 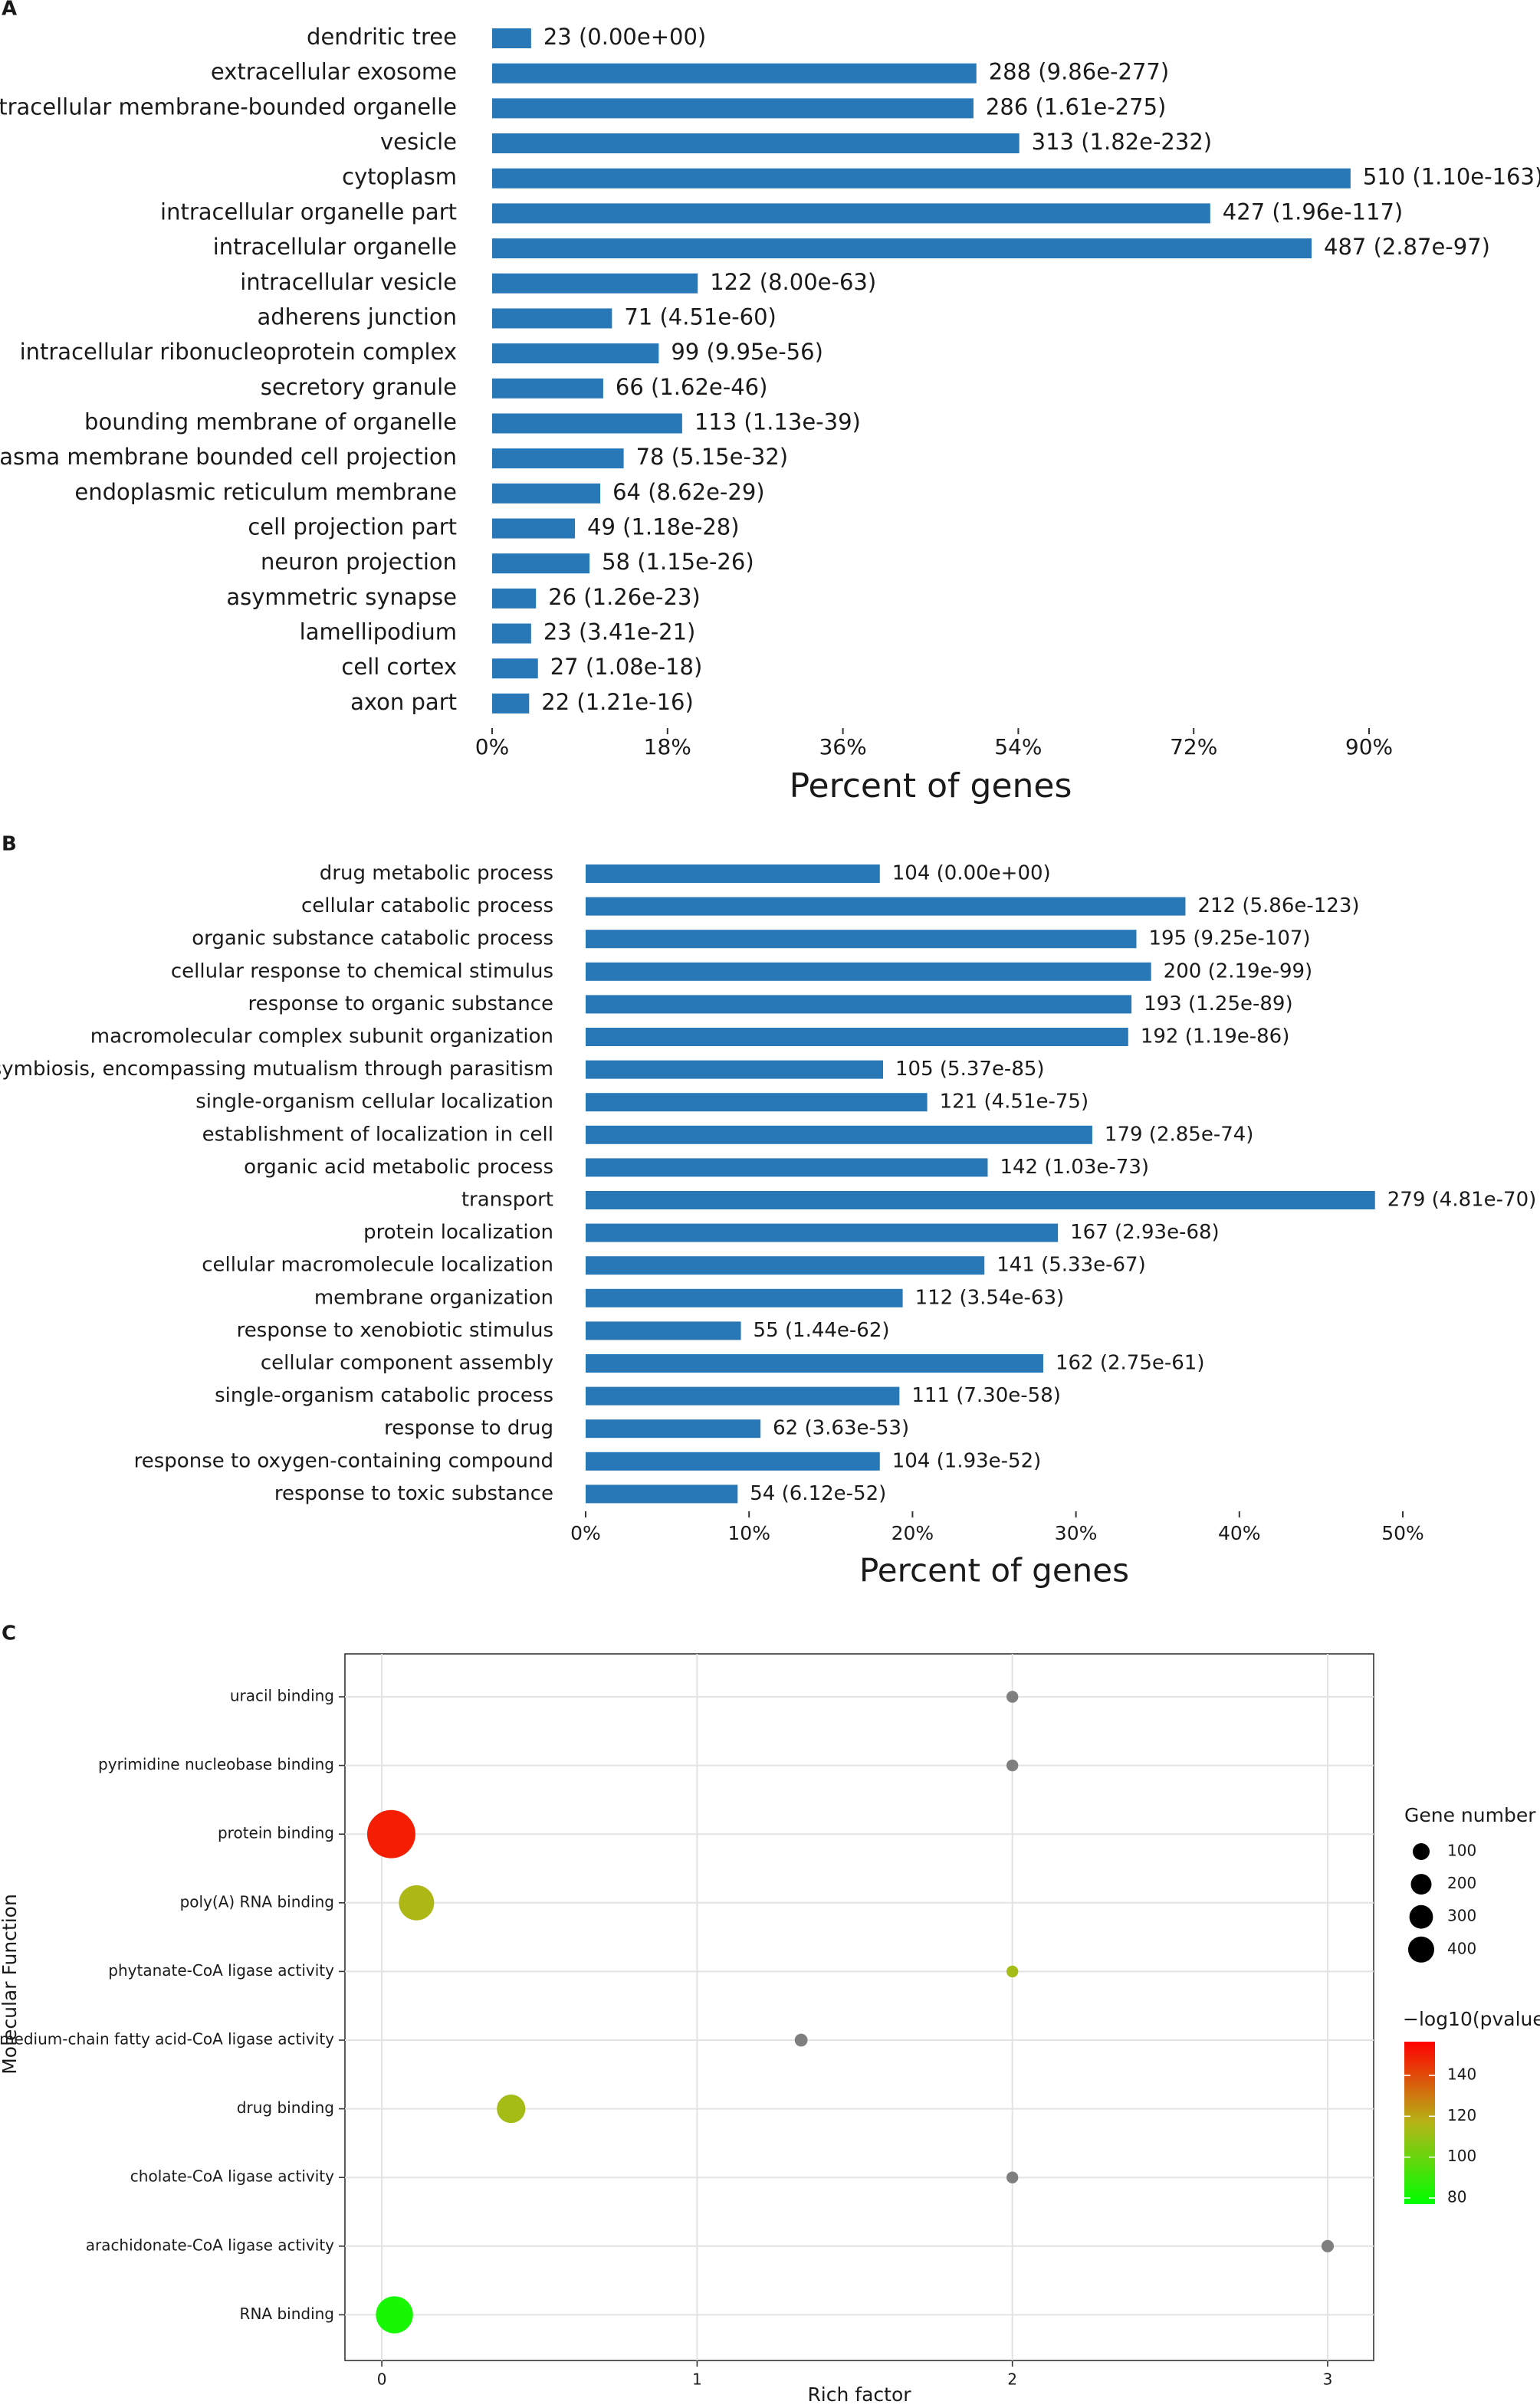 I want to click on category-label: cellular response to chemical stimulus, so click(x=362, y=971).